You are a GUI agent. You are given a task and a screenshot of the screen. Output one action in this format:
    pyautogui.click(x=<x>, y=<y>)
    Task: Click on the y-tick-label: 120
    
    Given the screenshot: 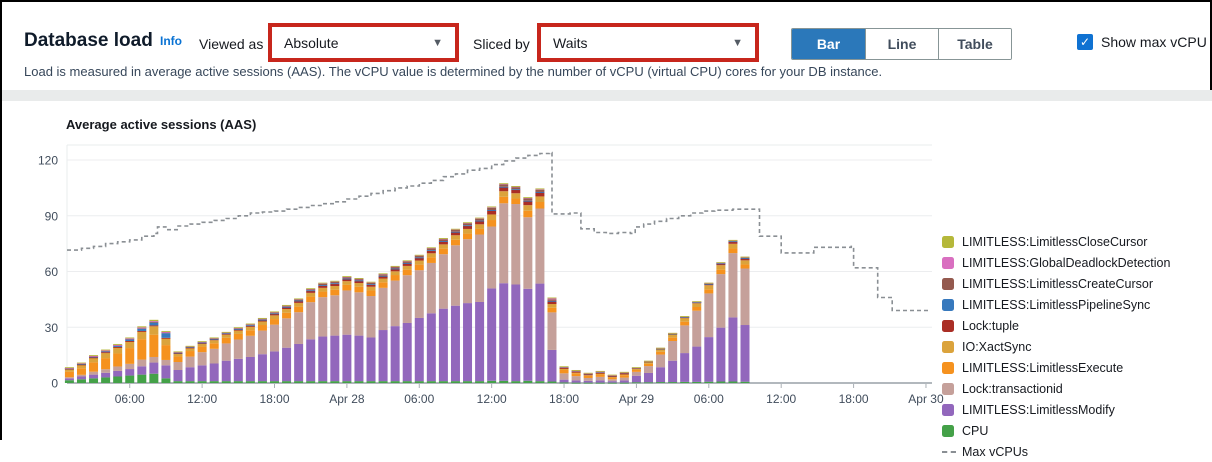 What is the action you would take?
    pyautogui.click(x=48, y=161)
    